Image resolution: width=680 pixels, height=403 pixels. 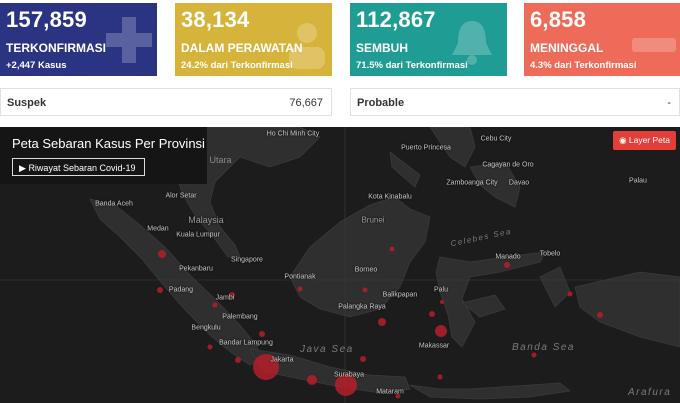 What do you see at coordinates (247, 260) in the screenshot?
I see `city-singapore: Singapore` at bounding box center [247, 260].